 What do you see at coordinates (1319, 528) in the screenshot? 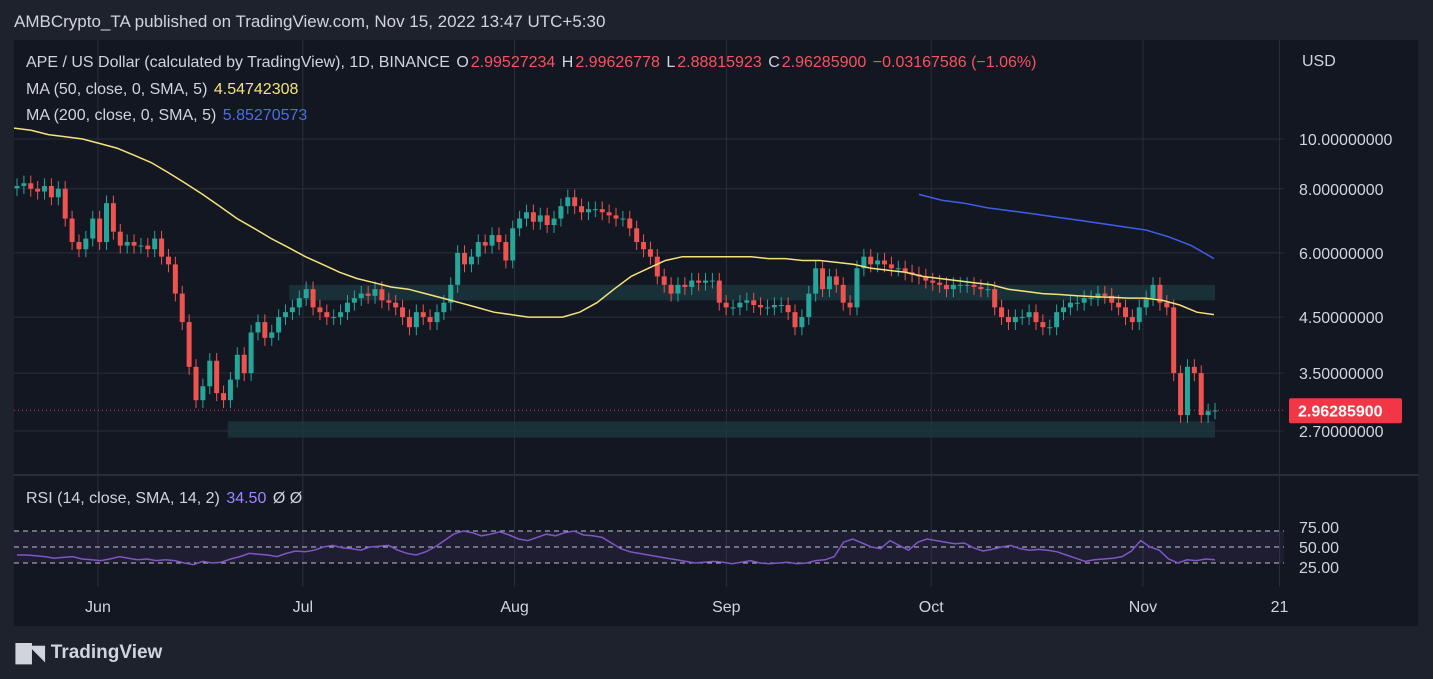
I see `rsi-tick-label: 75.00` at bounding box center [1319, 528].